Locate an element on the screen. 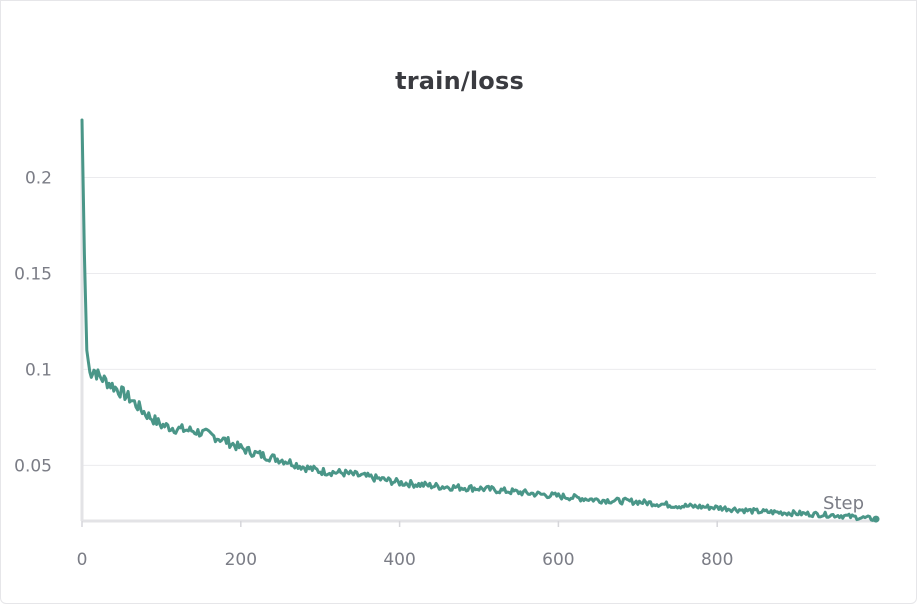 The image size is (922, 610). y-tick-label: 0.15 is located at coordinates (33, 274).